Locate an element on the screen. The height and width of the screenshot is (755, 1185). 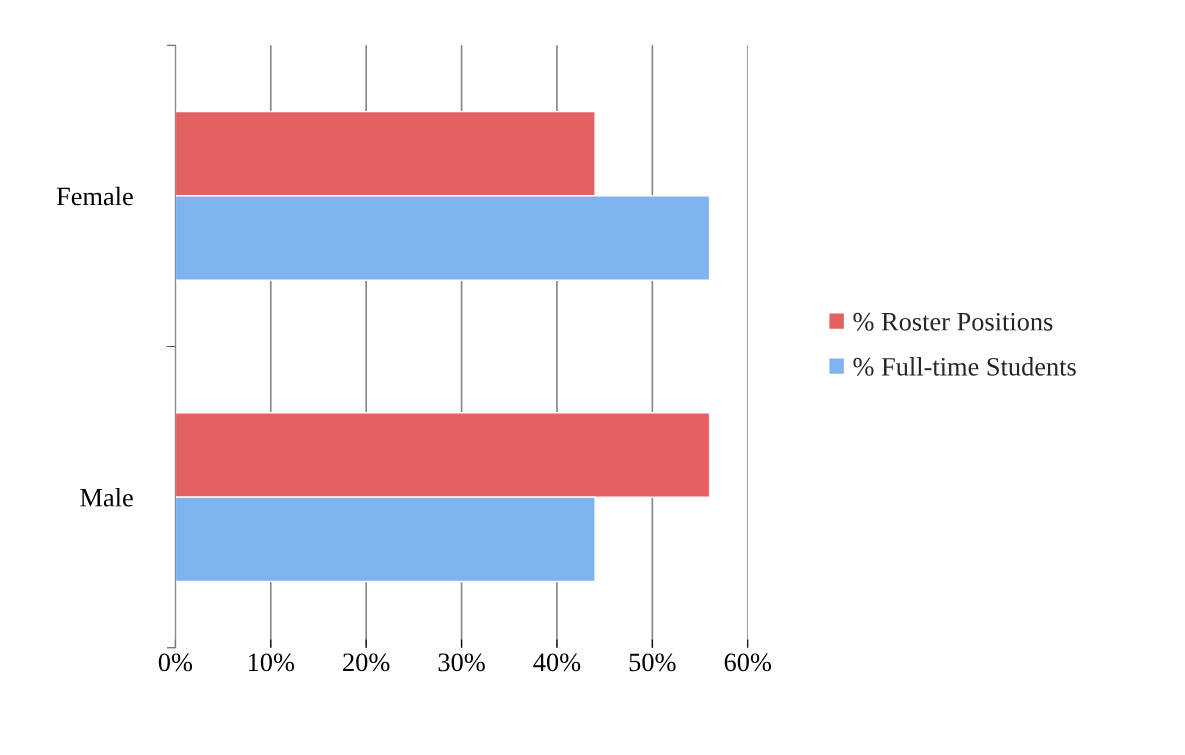
x-tick-label: 0% is located at coordinates (175, 662).